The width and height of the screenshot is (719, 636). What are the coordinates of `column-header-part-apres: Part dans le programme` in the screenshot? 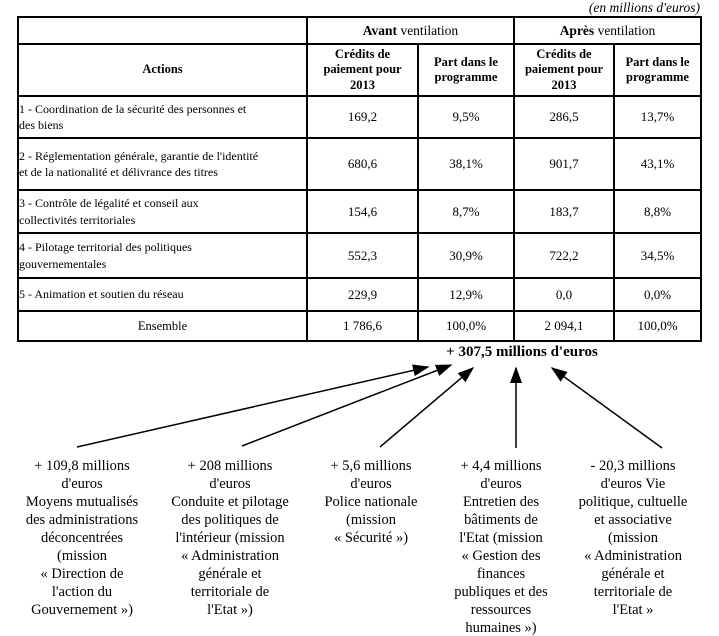 It's located at (657, 70).